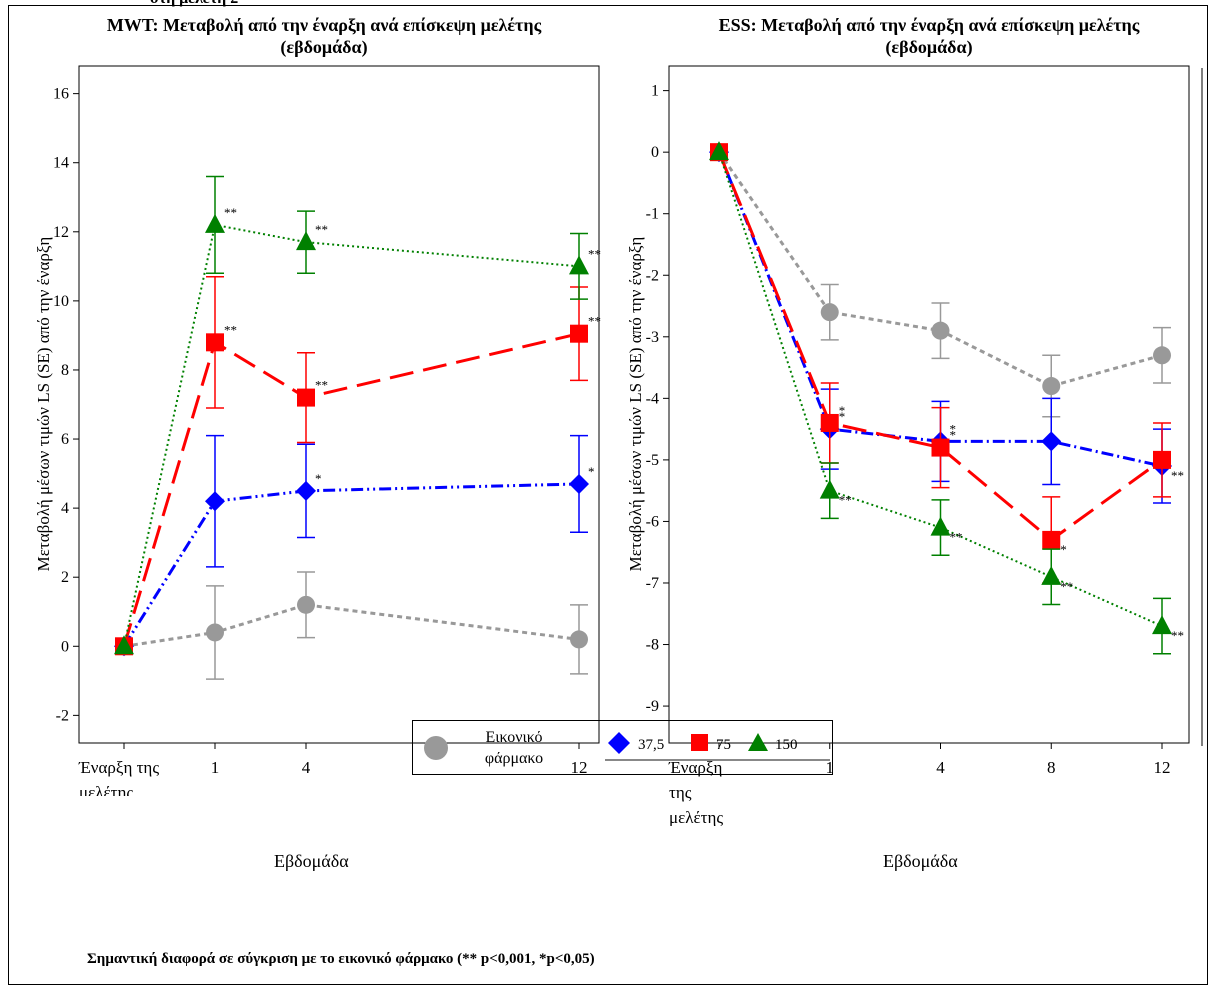 The image size is (1216, 990). Describe the element at coordinates (65, 508) in the screenshot. I see `y-tick-label: 4` at that location.